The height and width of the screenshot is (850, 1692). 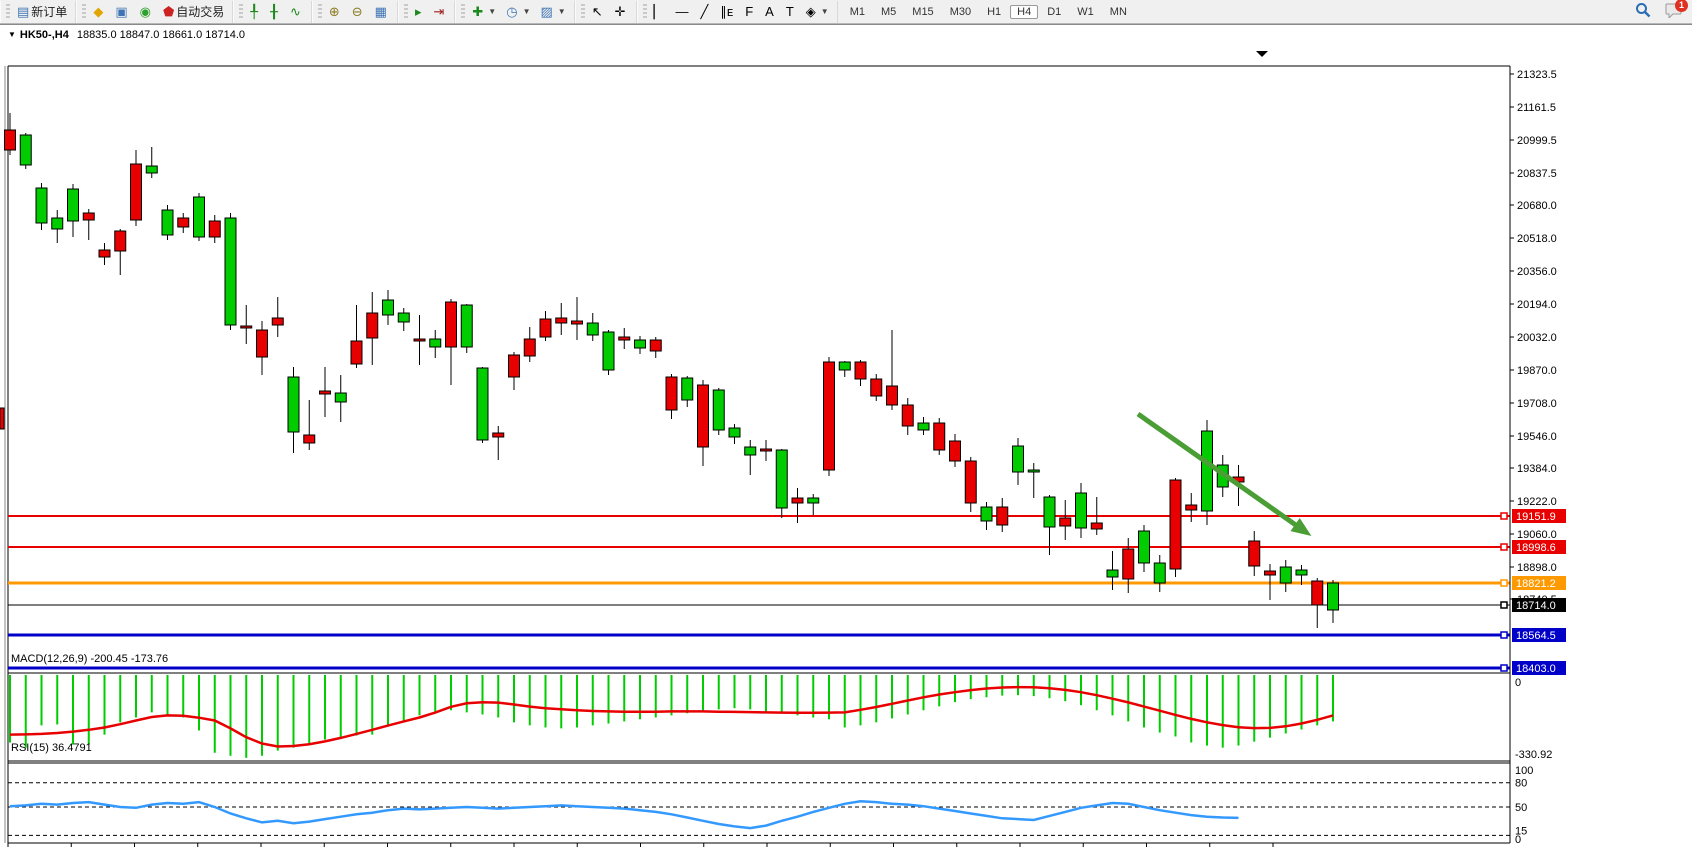 I want to click on timeframe-m5: M5, so click(x=889, y=11).